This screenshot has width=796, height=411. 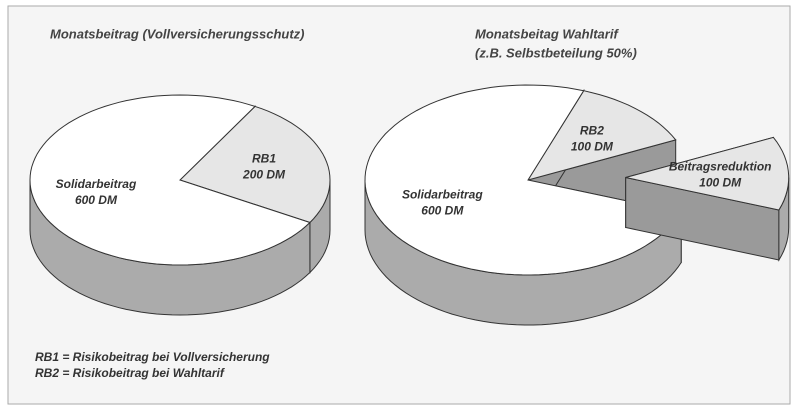 I want to click on footnote: RB1 = Risikobeitrag bei Vollversicherung, so click(x=152, y=357).